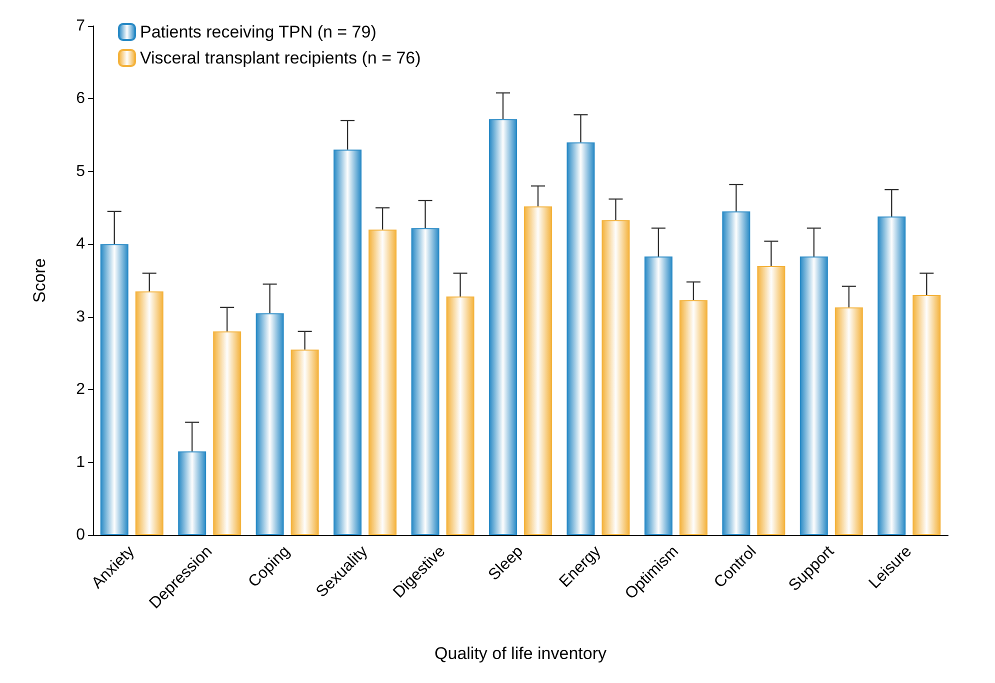 This screenshot has width=995, height=683. I want to click on y-tick-label: 6, so click(81, 99).